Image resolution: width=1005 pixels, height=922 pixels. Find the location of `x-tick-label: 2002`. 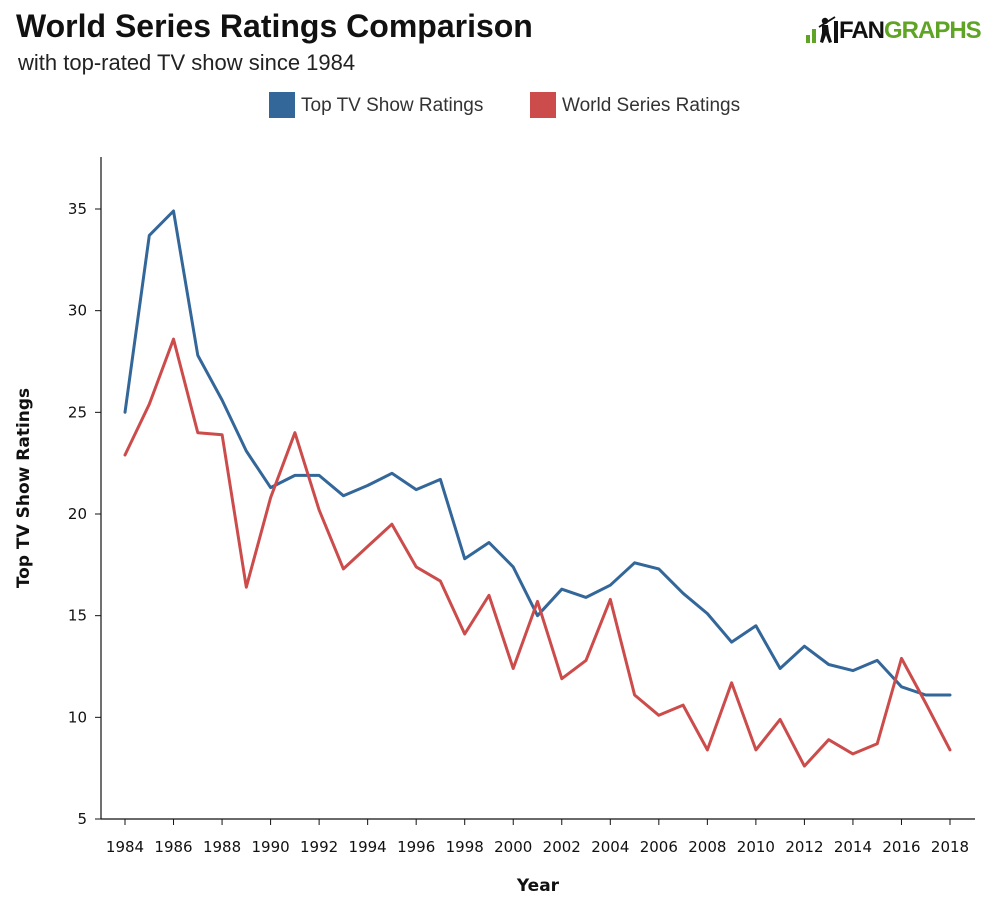

x-tick-label: 2002 is located at coordinates (562, 847).